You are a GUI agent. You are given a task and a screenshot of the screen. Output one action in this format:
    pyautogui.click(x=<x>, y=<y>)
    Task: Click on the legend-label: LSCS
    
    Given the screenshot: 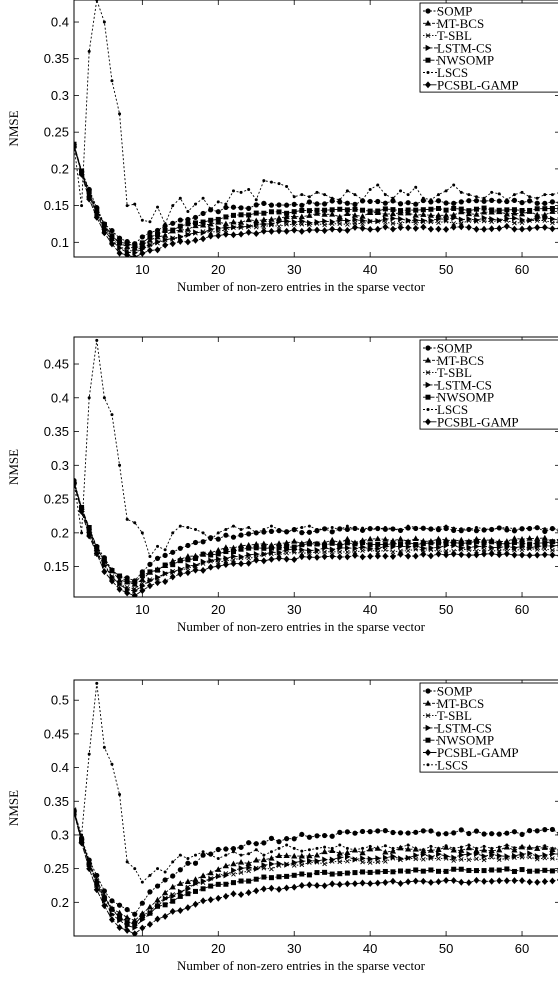 What is the action you would take?
    pyautogui.click(x=452, y=409)
    